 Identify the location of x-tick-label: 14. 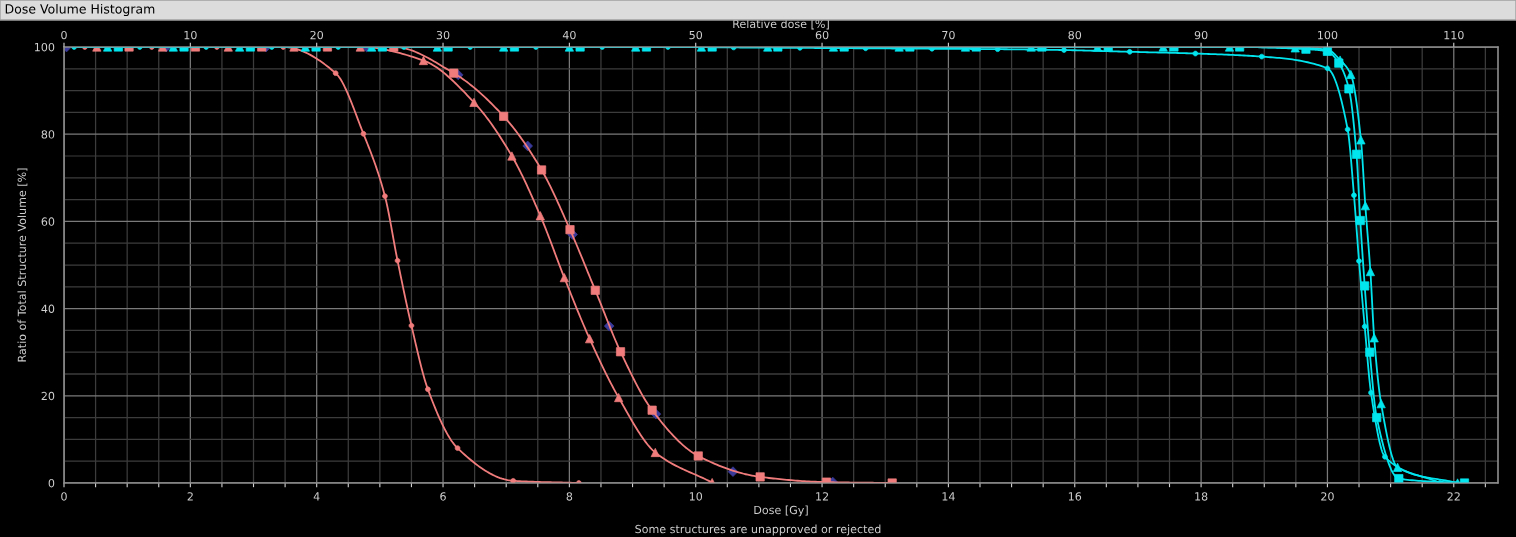
(948, 496).